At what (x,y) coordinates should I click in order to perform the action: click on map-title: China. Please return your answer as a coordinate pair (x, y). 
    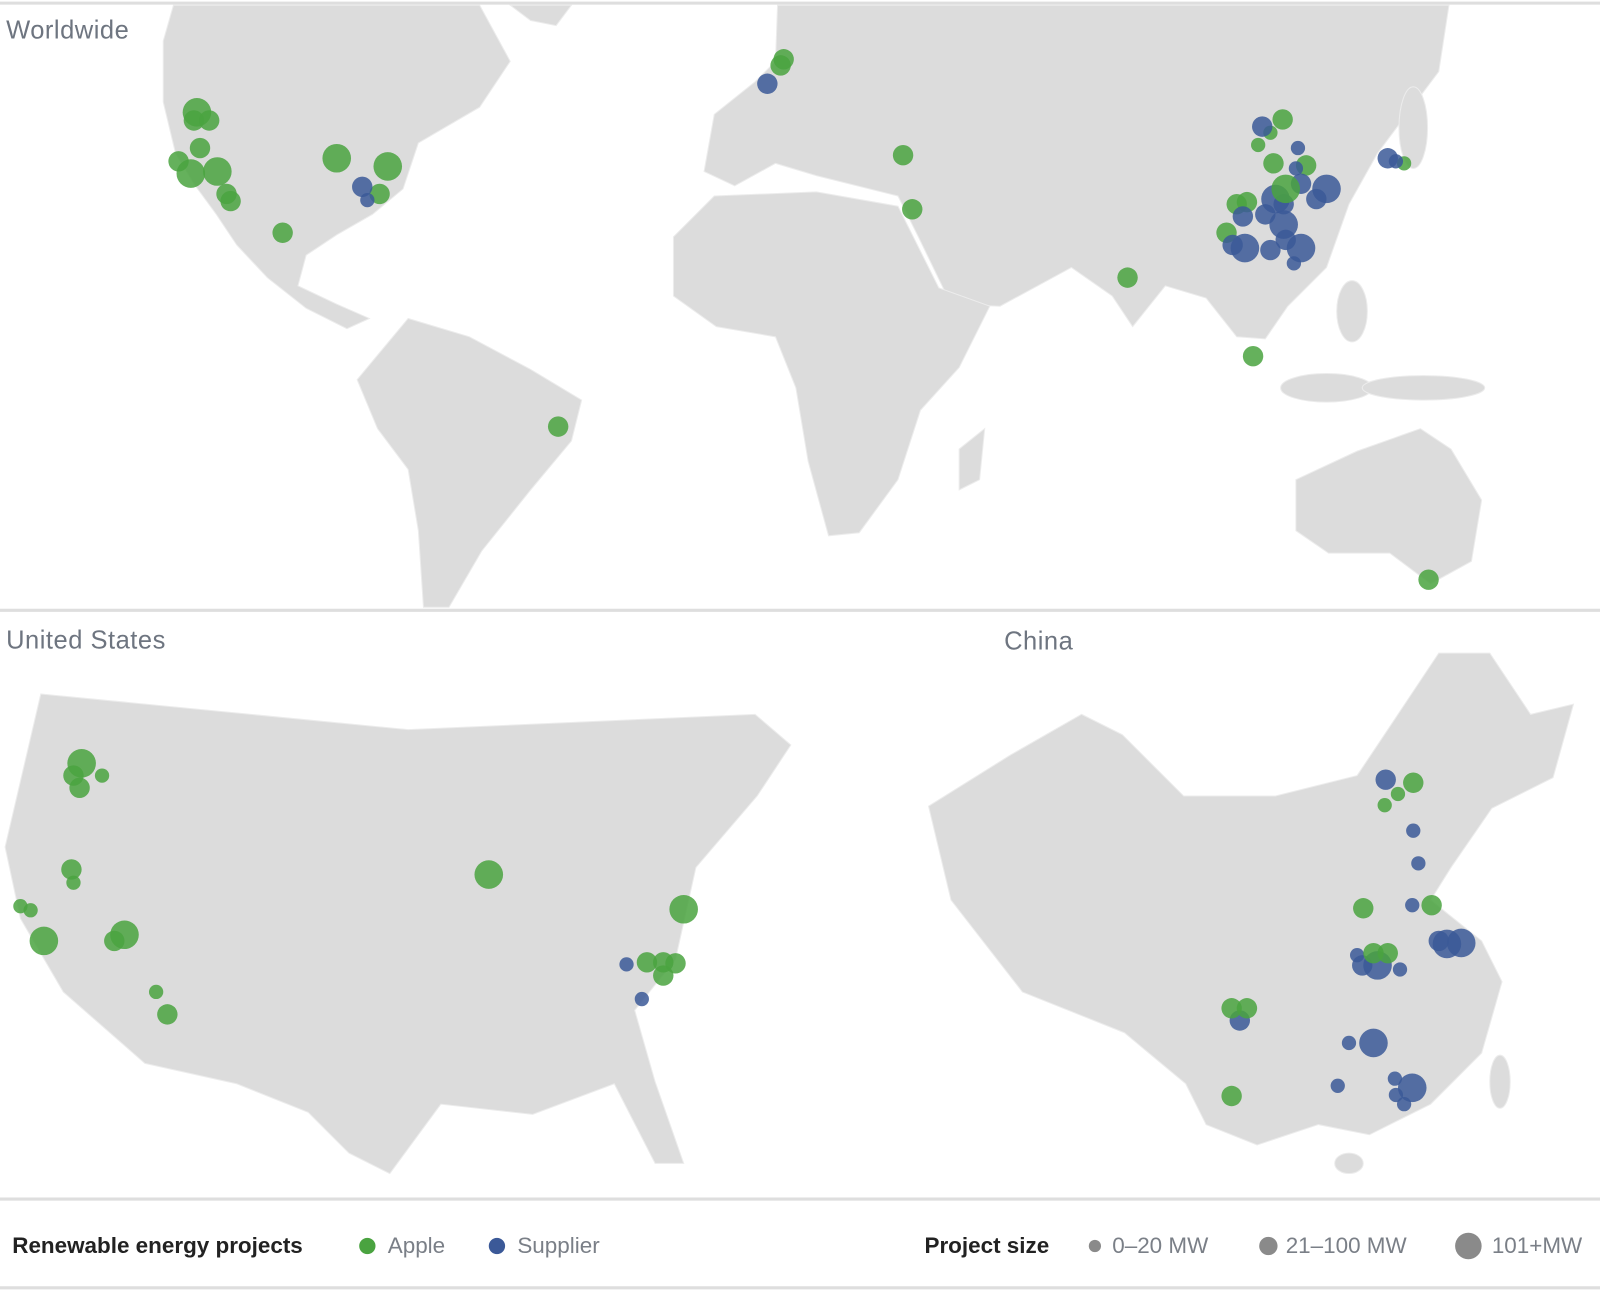
    Looking at the image, I should click on (1038, 642).